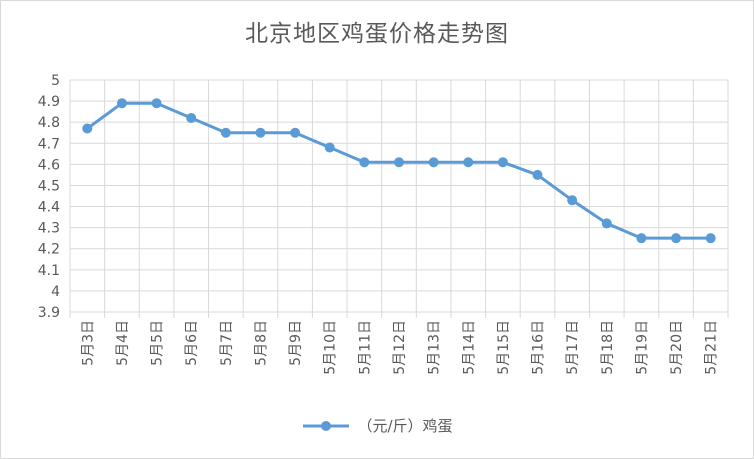 This screenshot has width=754, height=459. What do you see at coordinates (49, 123) in the screenshot?
I see `y-tick-label: 4.8` at bounding box center [49, 123].